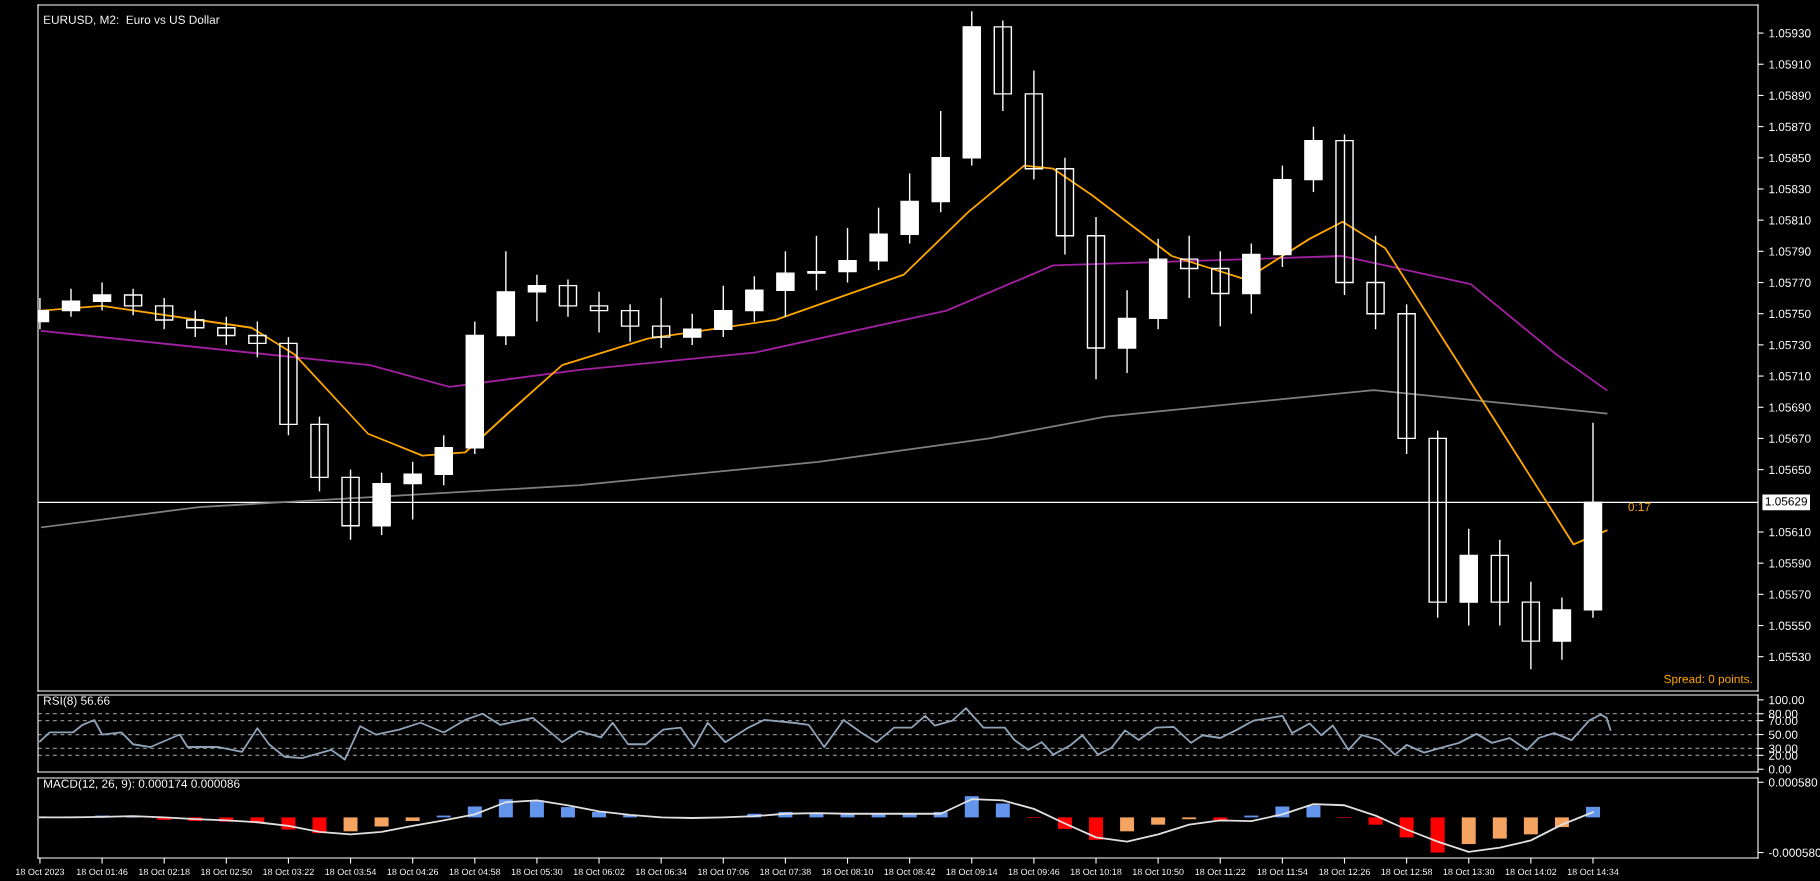 The image size is (1820, 881). Describe the element at coordinates (1783, 748) in the screenshot. I see `y-tick-label: 30.00` at that location.